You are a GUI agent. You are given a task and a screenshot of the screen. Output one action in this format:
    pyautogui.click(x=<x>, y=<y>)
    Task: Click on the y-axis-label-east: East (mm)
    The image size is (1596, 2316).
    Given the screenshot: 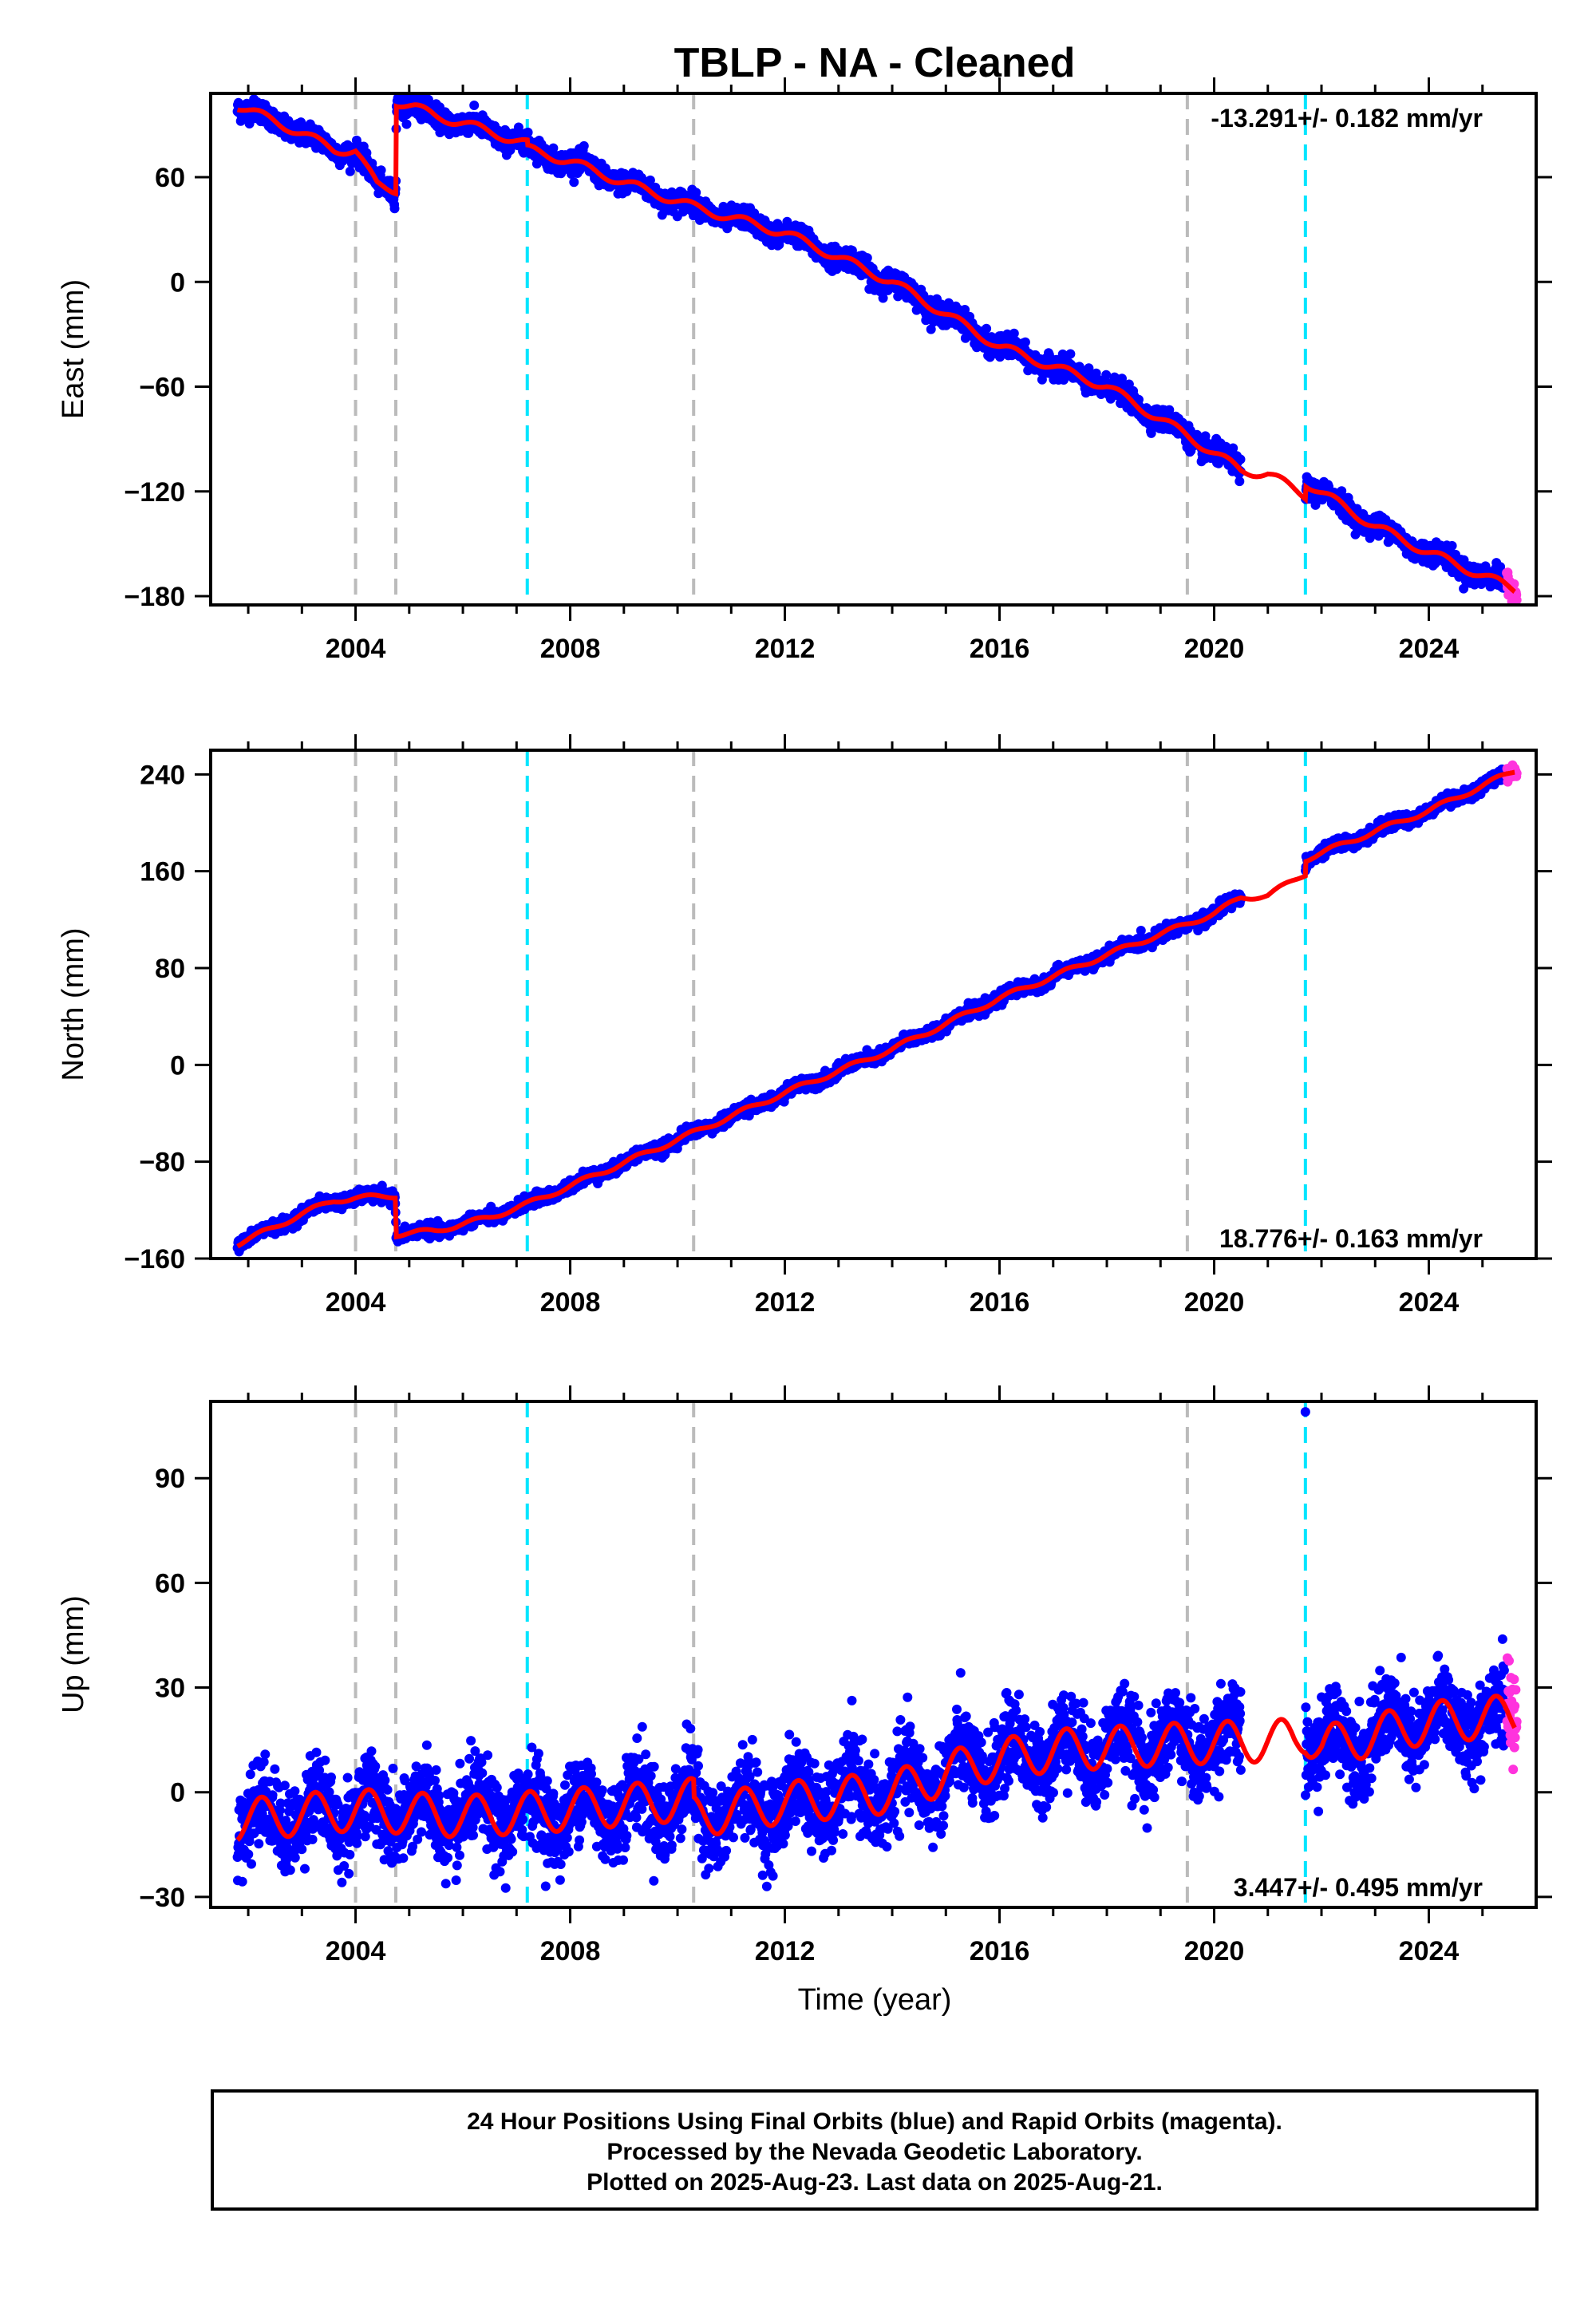 What is the action you would take?
    pyautogui.click(x=73, y=349)
    